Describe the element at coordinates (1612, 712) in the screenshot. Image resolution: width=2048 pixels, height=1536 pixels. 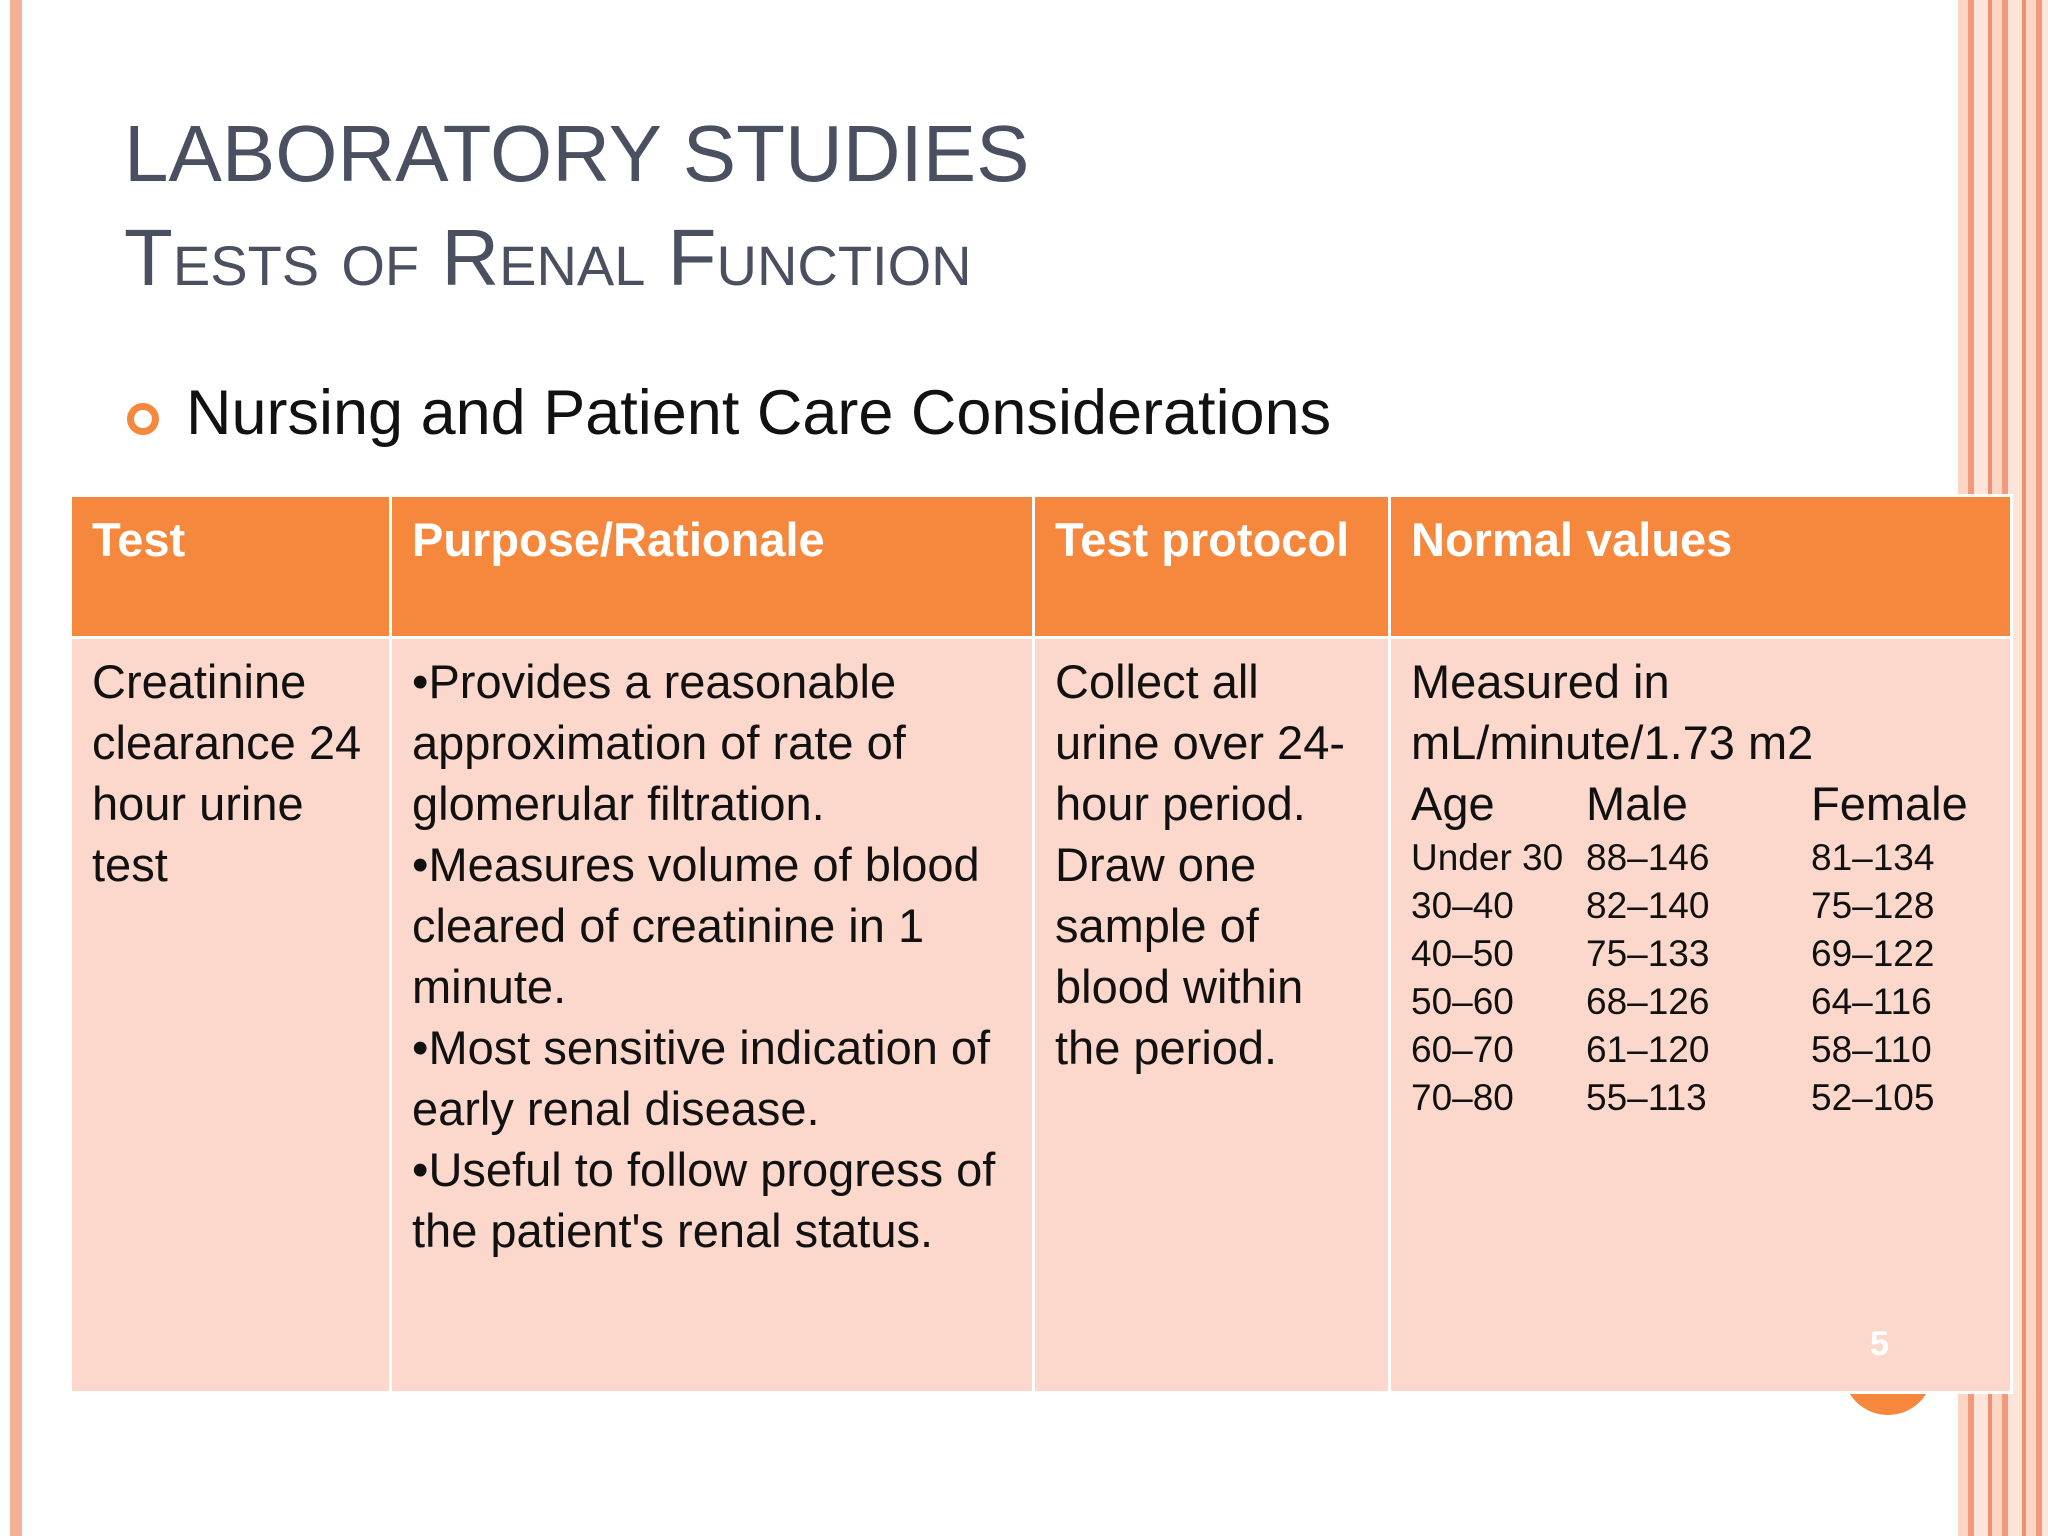
I see `intro: Measured in mL/minute/1.73 m2` at that location.